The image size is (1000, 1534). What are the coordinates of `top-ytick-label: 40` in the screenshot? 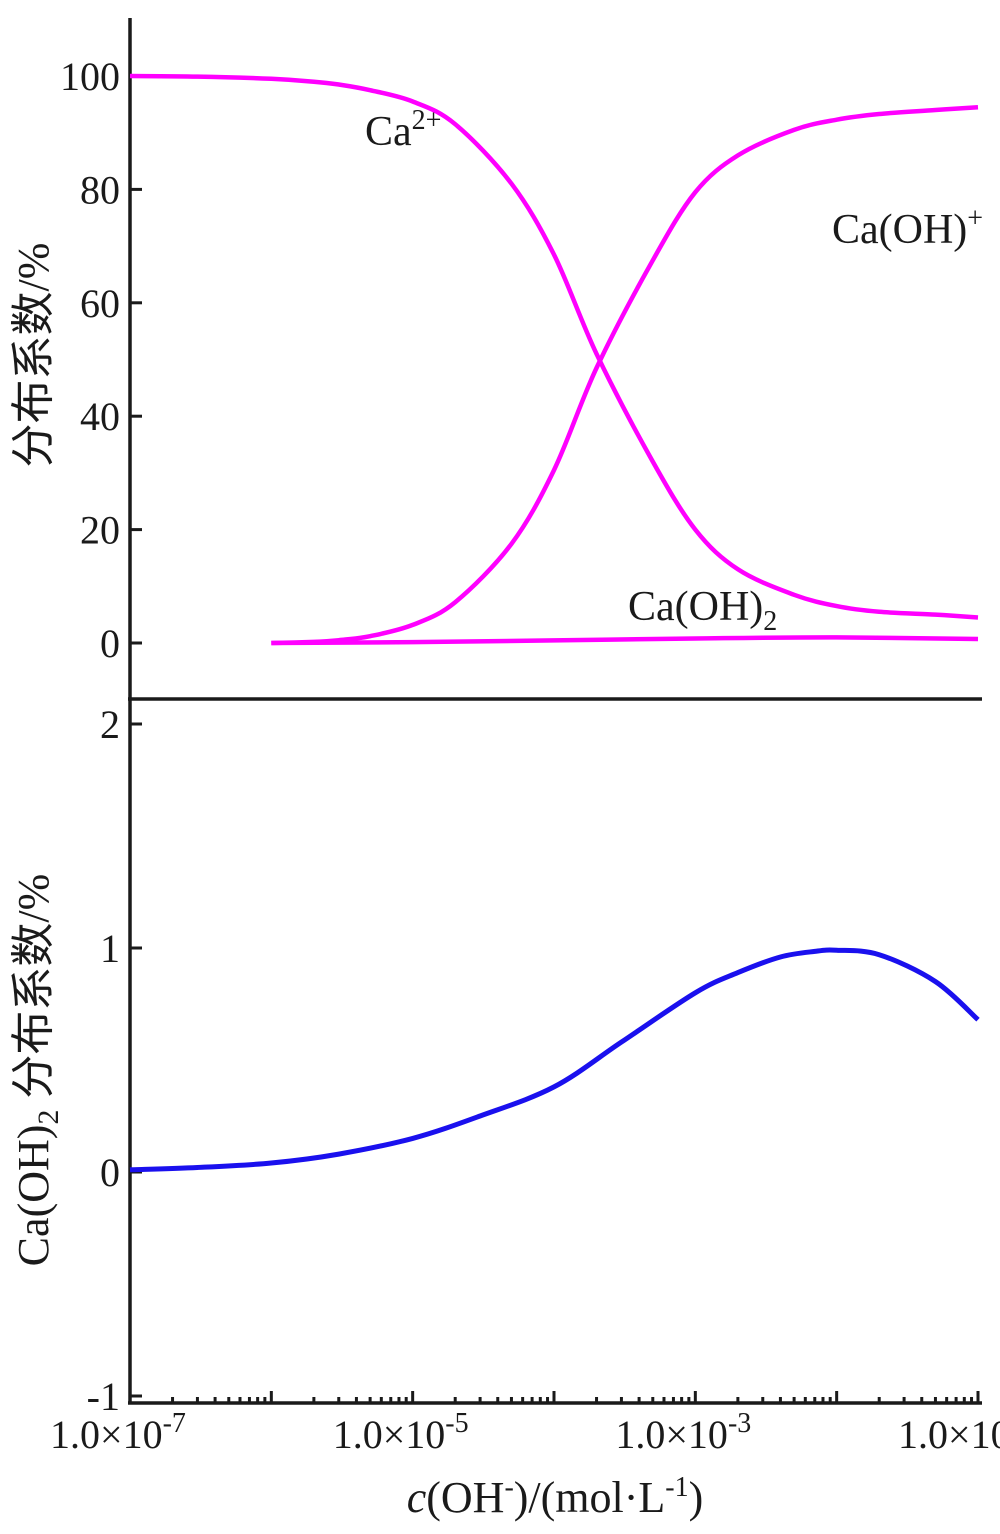 It's located at (100, 416).